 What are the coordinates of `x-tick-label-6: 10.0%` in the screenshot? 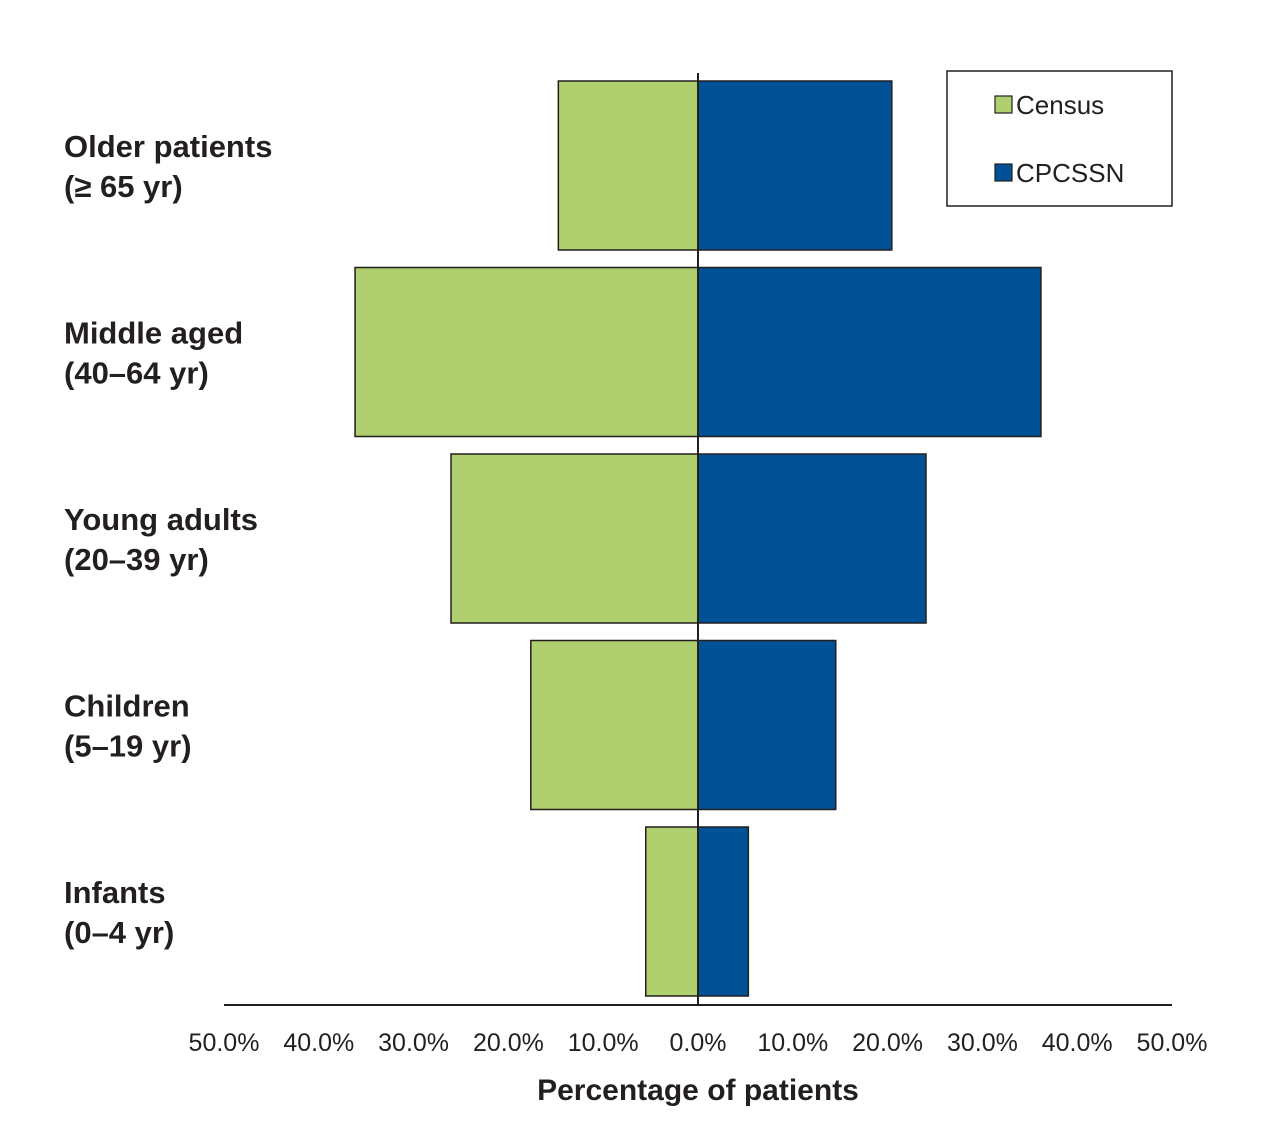 It's located at (792, 1043).